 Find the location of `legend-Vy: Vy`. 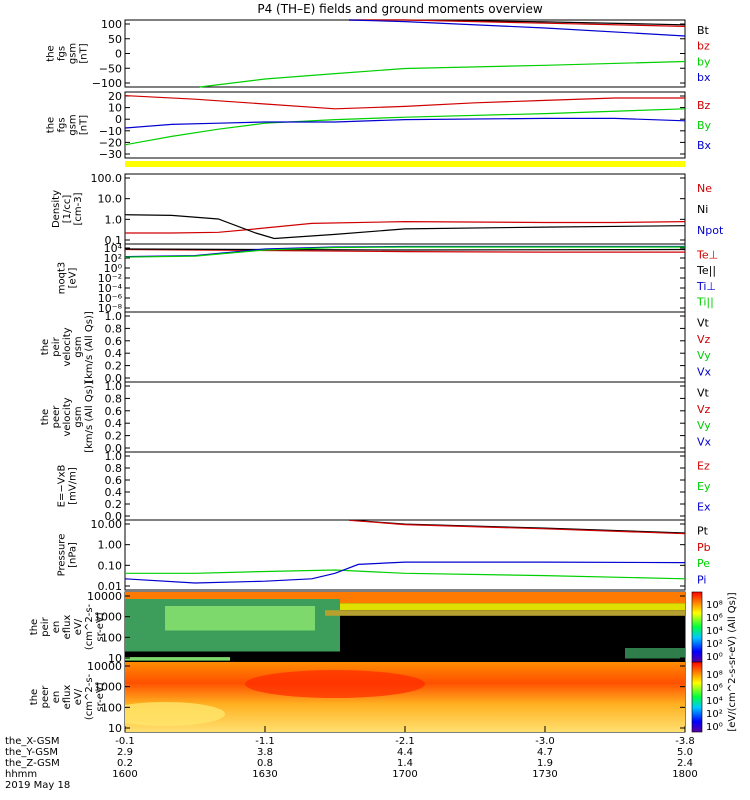

legend-Vy: Vy is located at coordinates (704, 425).